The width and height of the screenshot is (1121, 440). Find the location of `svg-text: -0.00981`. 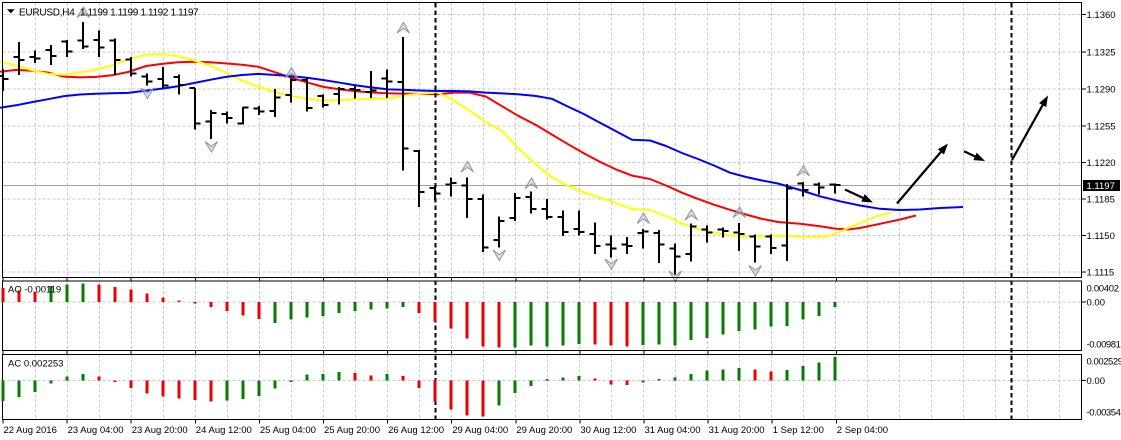

svg-text: -0.00981 is located at coordinates (1104, 345).